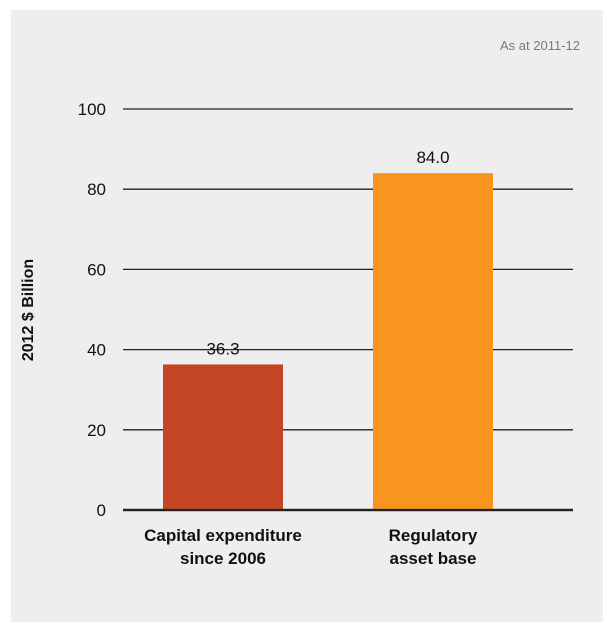 The width and height of the screenshot is (612, 630). I want to click on x-category-label-0: Capital expenditure since 2006, so click(223, 547).